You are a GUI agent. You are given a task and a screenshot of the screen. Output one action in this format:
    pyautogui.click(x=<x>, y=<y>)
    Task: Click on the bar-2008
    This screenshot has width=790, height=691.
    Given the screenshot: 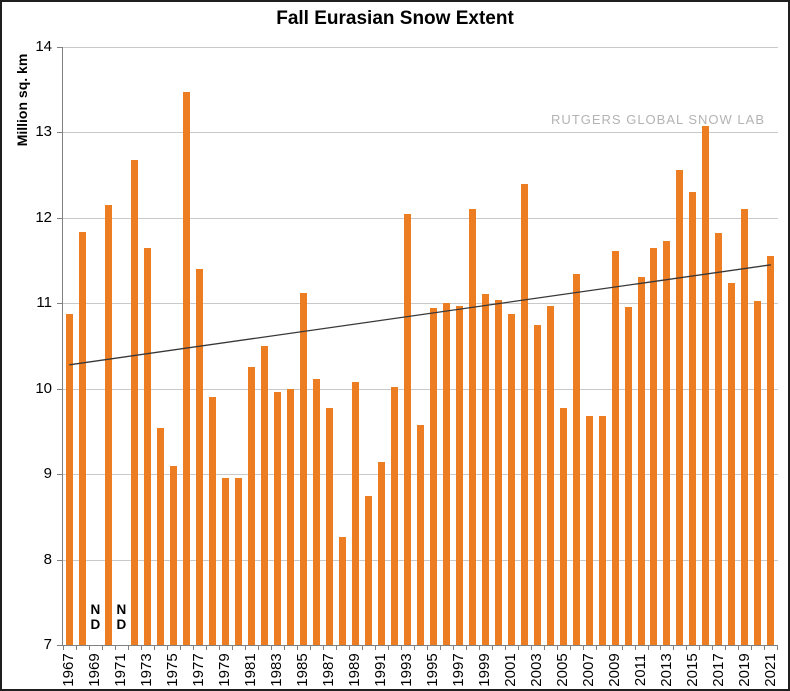 What is the action you would take?
    pyautogui.click(x=602, y=530)
    